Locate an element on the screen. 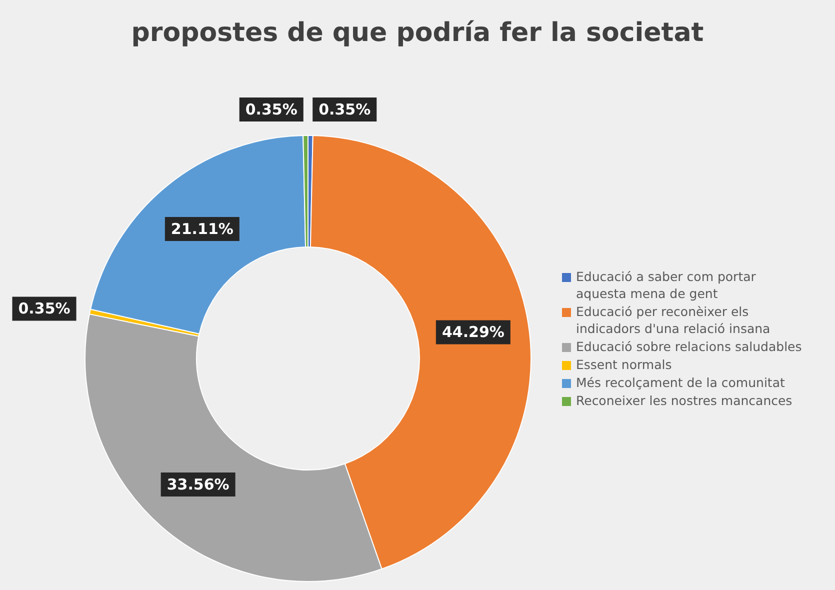  legend-label: Educació a saber com portar aquesta mena de gent is located at coordinates (666, 285).